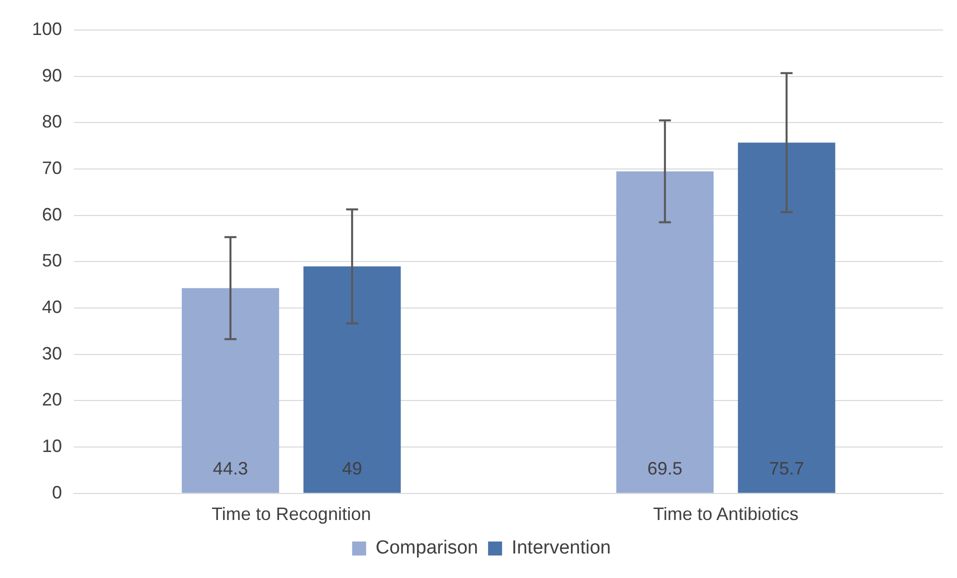 The width and height of the screenshot is (957, 578). I want to click on y-tick-label: 80, so click(52, 122).